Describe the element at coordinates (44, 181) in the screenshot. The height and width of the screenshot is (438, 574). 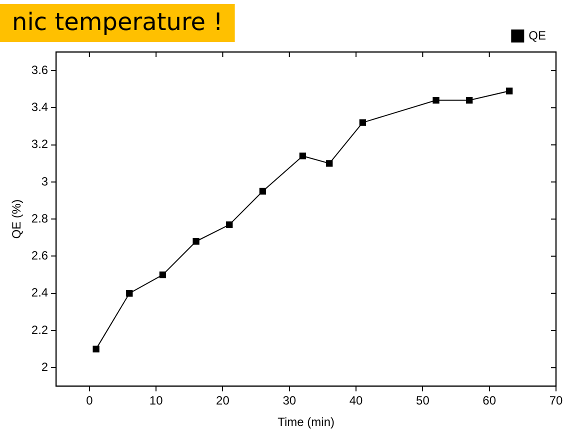
I see `y-tick-label: 3` at that location.